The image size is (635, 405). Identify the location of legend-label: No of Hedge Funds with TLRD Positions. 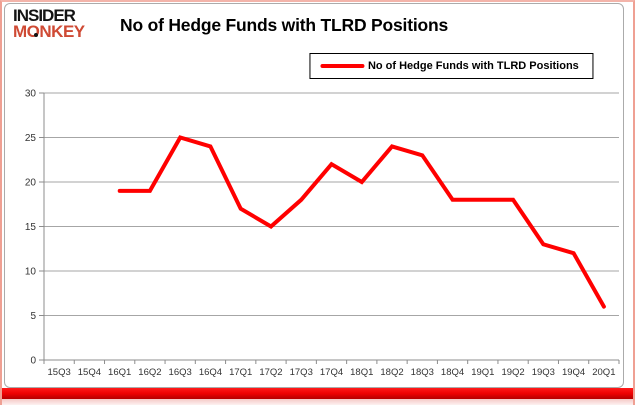
(473, 66).